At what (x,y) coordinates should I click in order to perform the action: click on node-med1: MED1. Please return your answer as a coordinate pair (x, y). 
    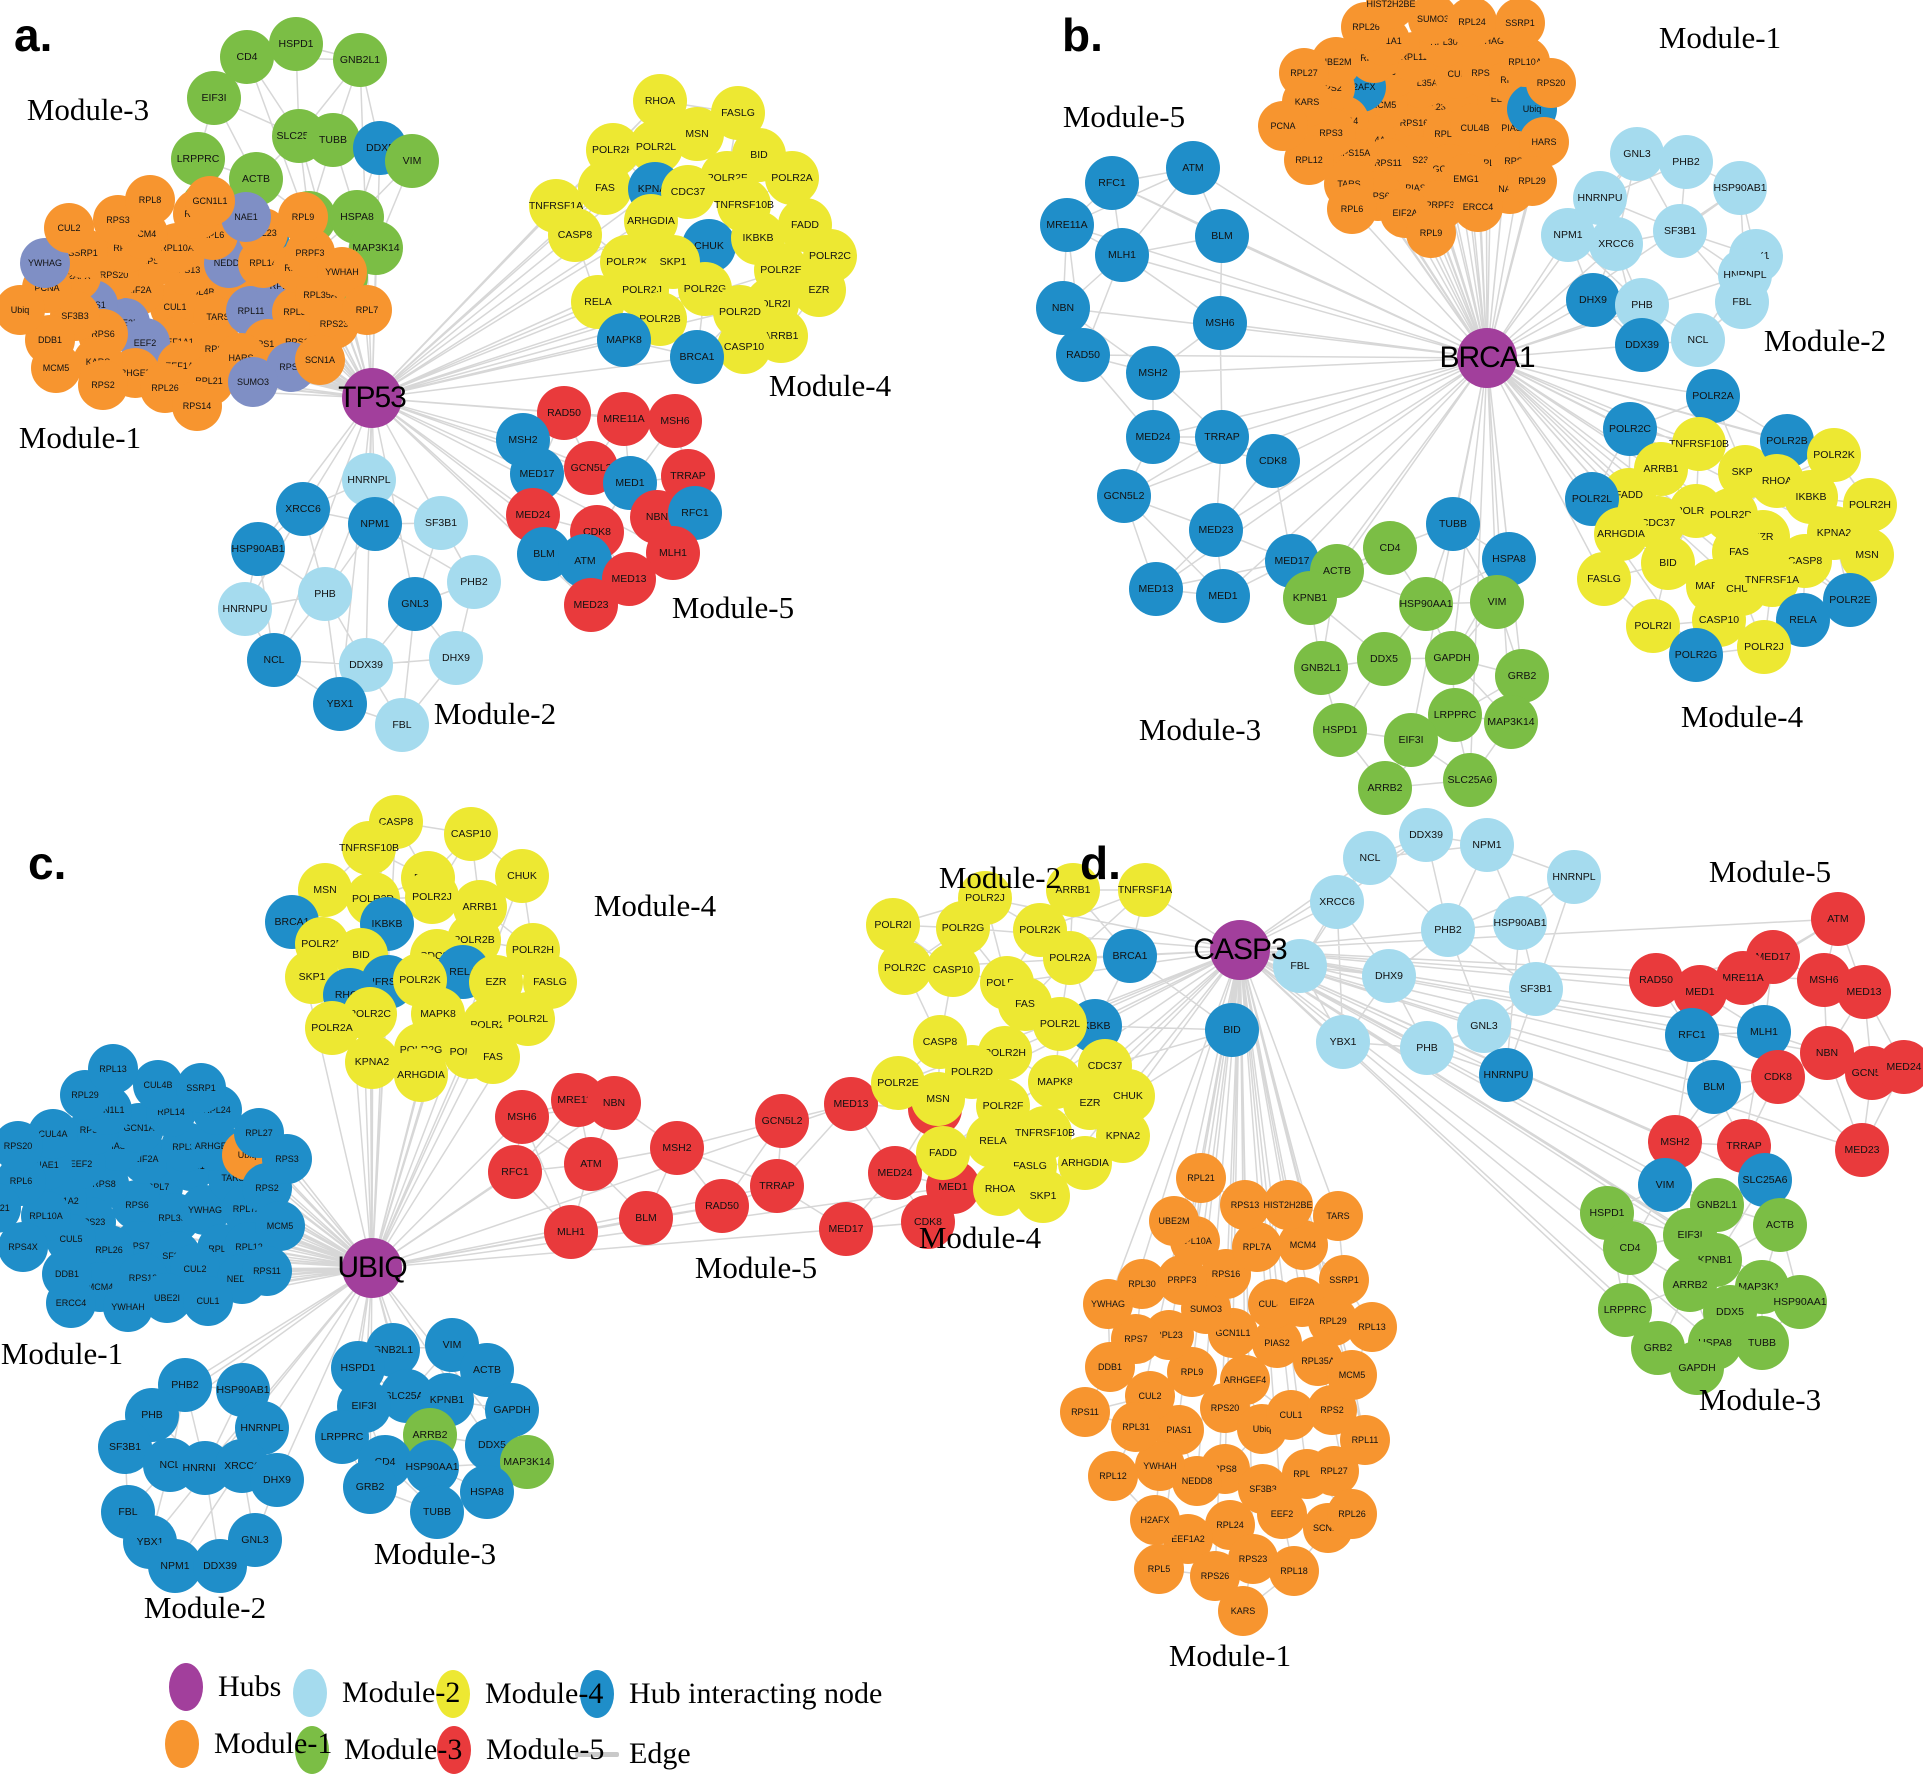
    Looking at the image, I should click on (1223, 596).